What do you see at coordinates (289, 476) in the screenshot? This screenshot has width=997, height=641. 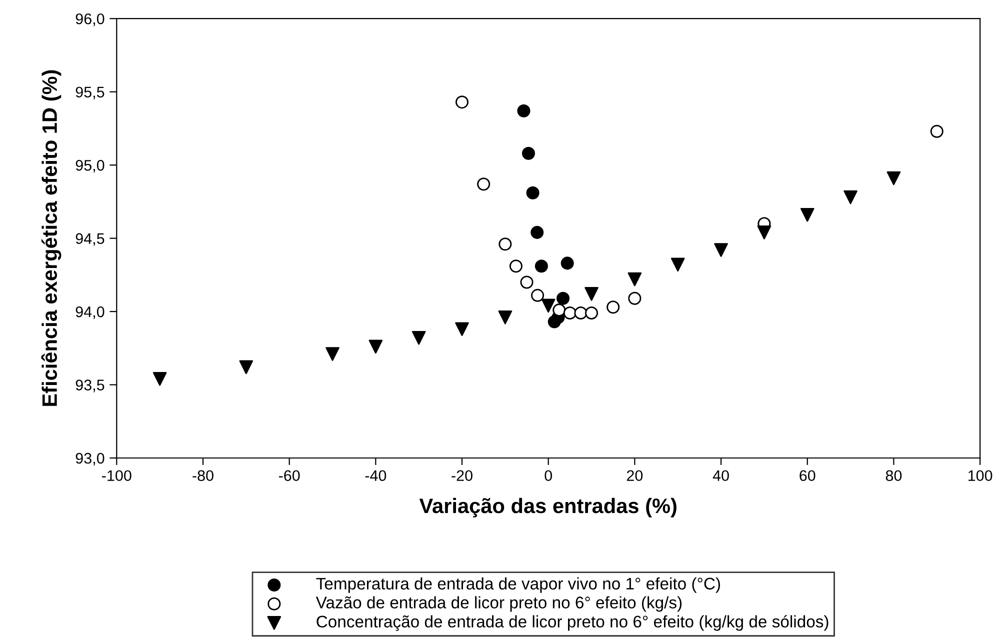 I see `x-tick-label: -60` at bounding box center [289, 476].